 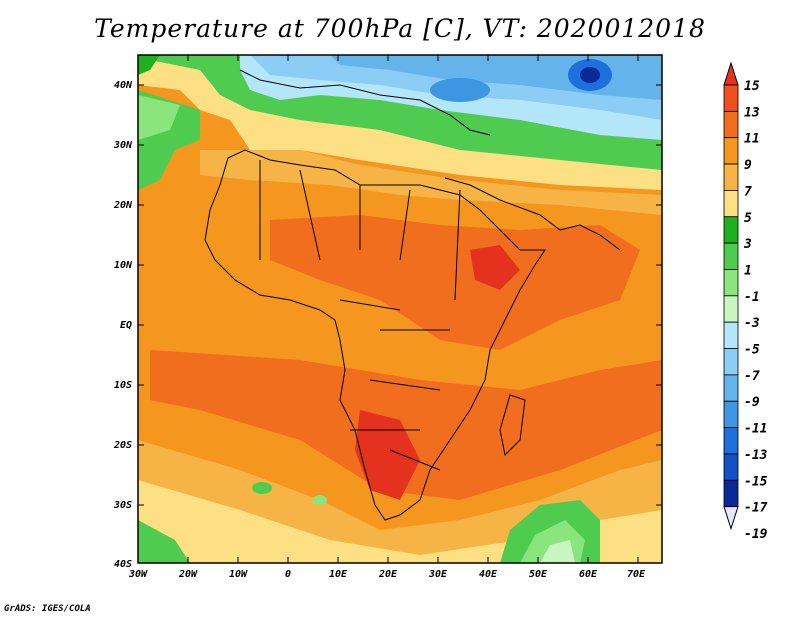 I want to click on lon-label-20e: 20E, so click(x=388, y=574).